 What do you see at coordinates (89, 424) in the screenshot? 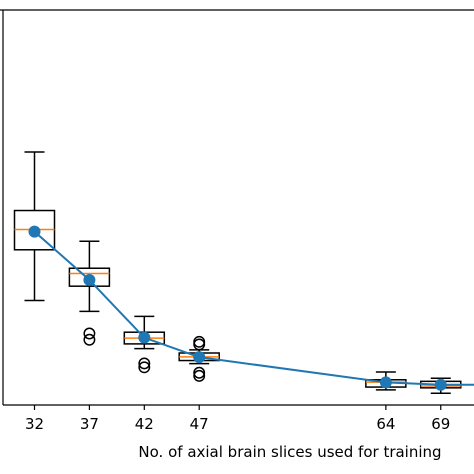
I see `x-tick-label: 37` at bounding box center [89, 424].